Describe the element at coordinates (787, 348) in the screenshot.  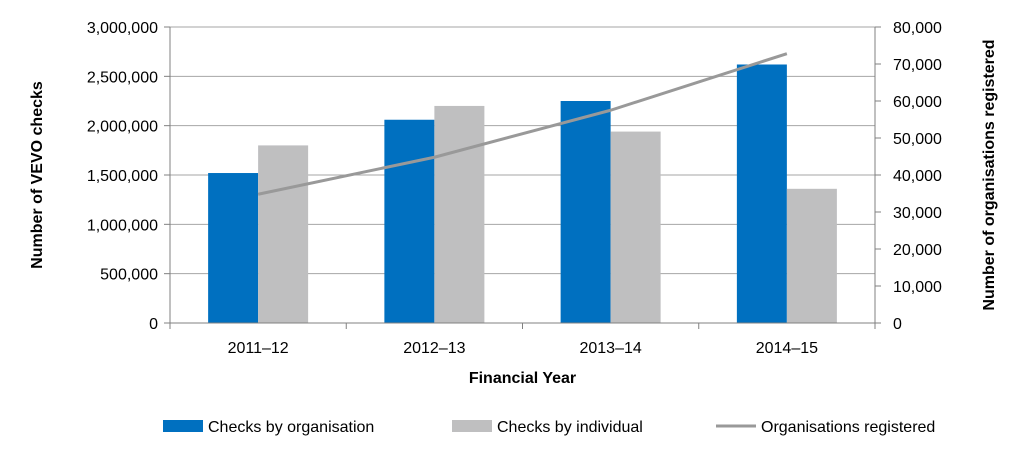
I see `x-axis-tick-label: 2014–15` at that location.